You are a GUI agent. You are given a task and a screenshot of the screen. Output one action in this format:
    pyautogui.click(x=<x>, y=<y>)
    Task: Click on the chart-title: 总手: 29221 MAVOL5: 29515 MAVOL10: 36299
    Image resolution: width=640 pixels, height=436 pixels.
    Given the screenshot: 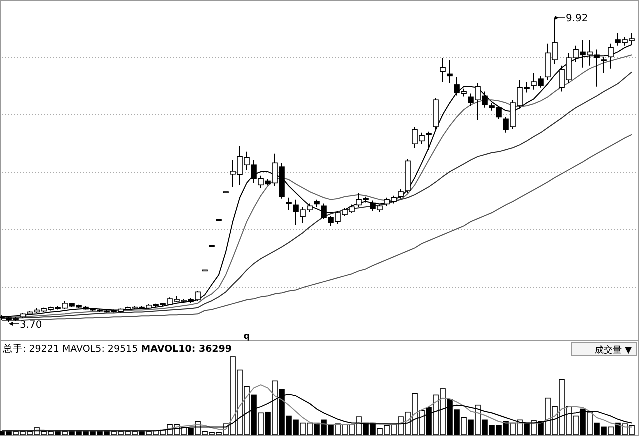 What is the action you would take?
    pyautogui.click(x=117, y=349)
    